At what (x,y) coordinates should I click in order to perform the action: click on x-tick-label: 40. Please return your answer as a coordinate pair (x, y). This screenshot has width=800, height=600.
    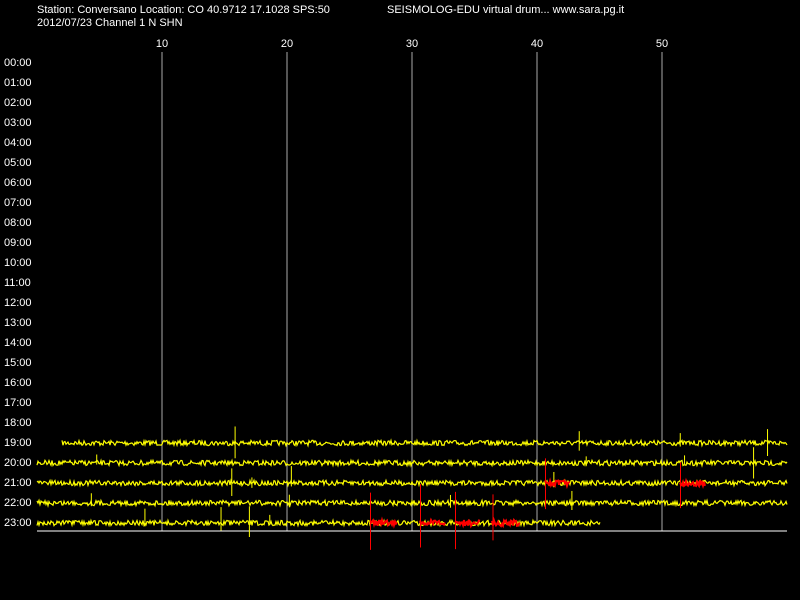
    Looking at the image, I should click on (537, 44).